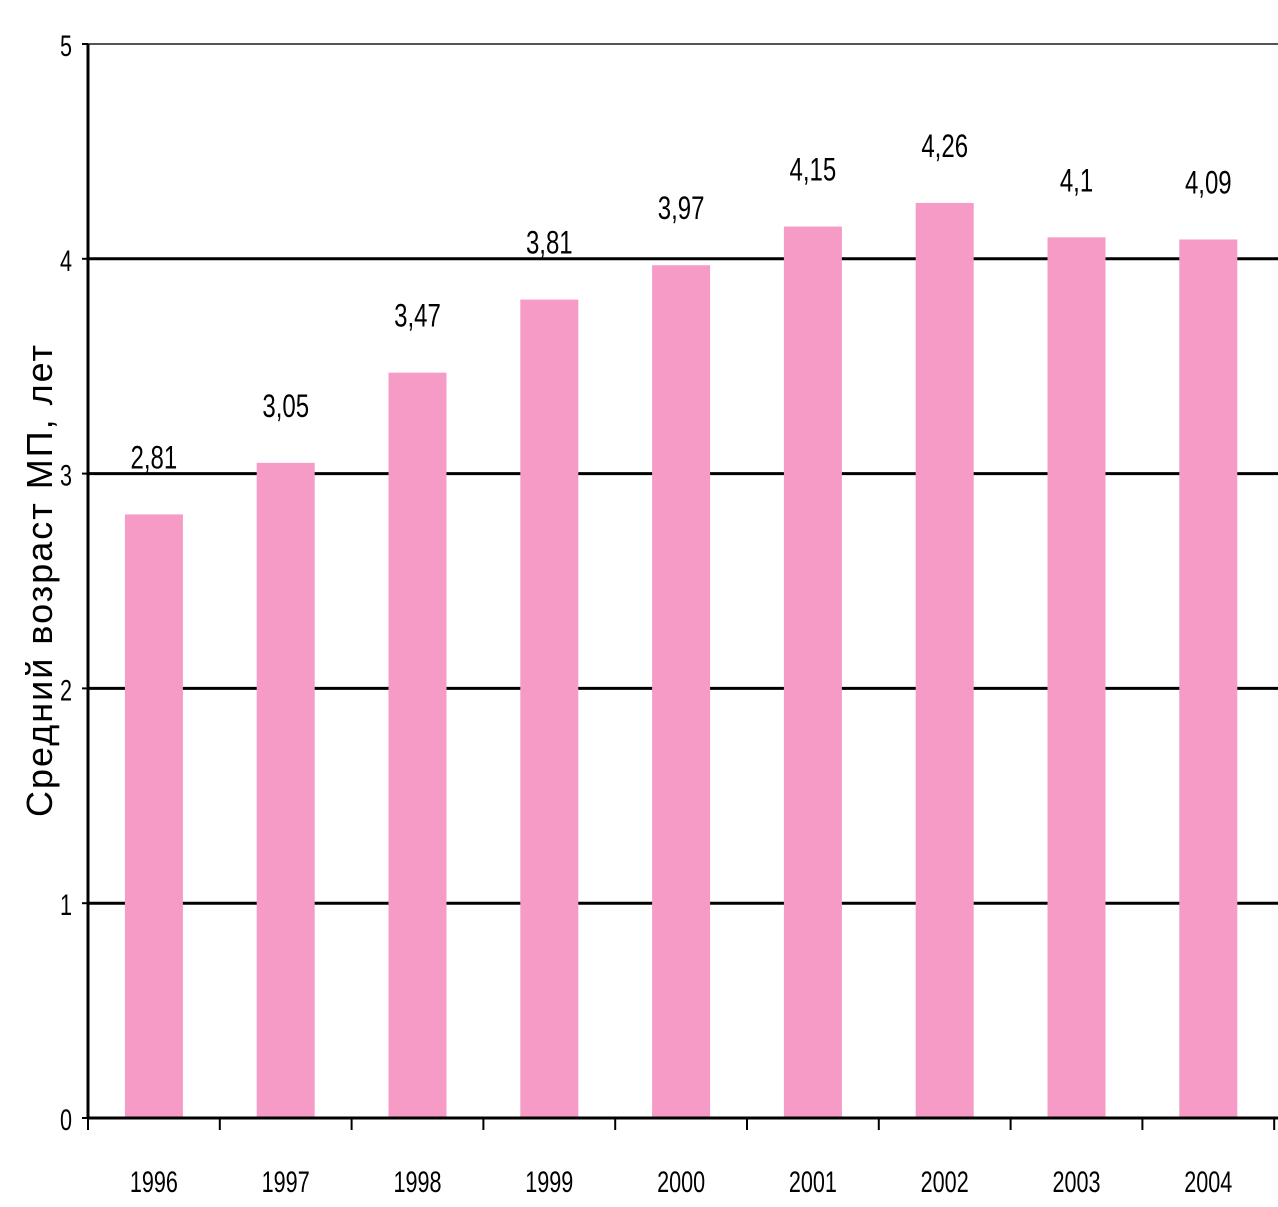  What do you see at coordinates (1077, 677) in the screenshot?
I see `bar-2003` at bounding box center [1077, 677].